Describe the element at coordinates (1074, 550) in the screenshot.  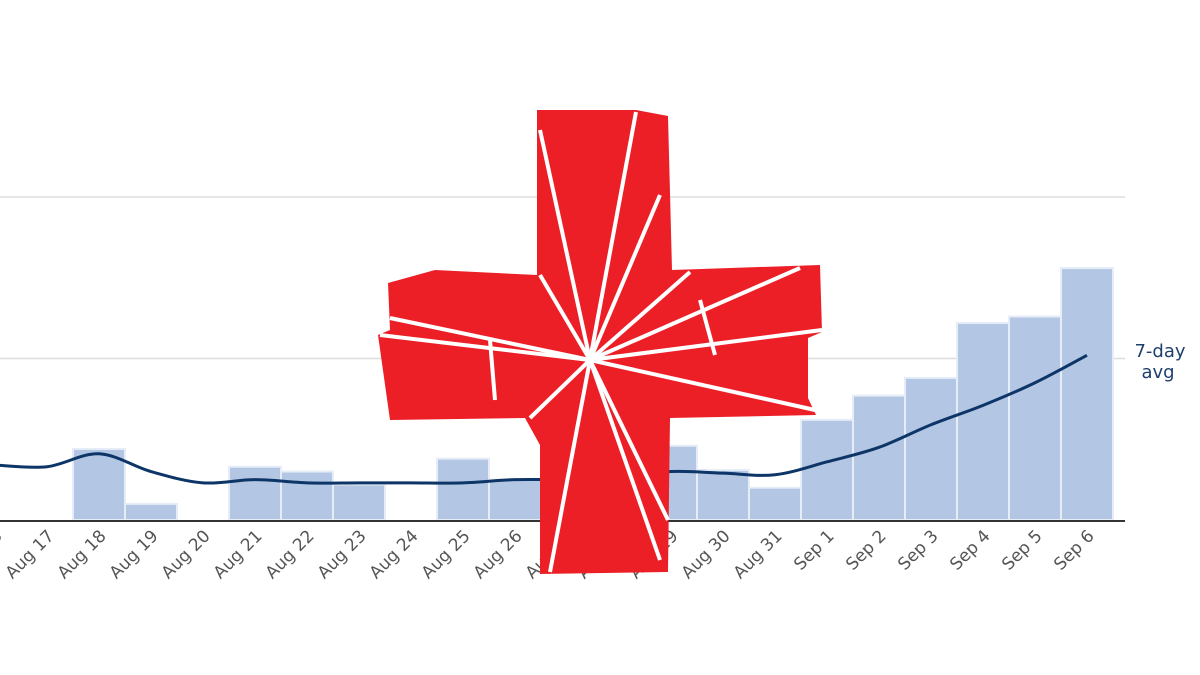
I see `x-tick-label: Sep 6` at that location.